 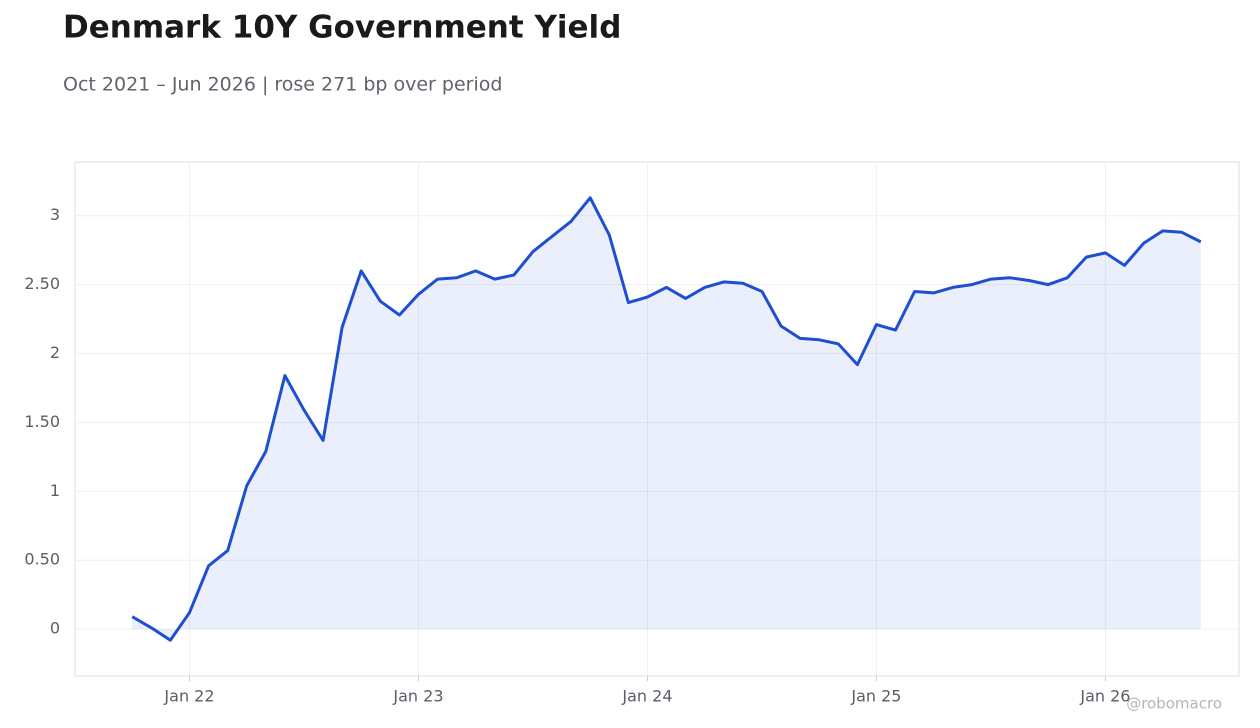 What do you see at coordinates (417, 696) in the screenshot?
I see `x-tick-label: Jan 23` at bounding box center [417, 696].